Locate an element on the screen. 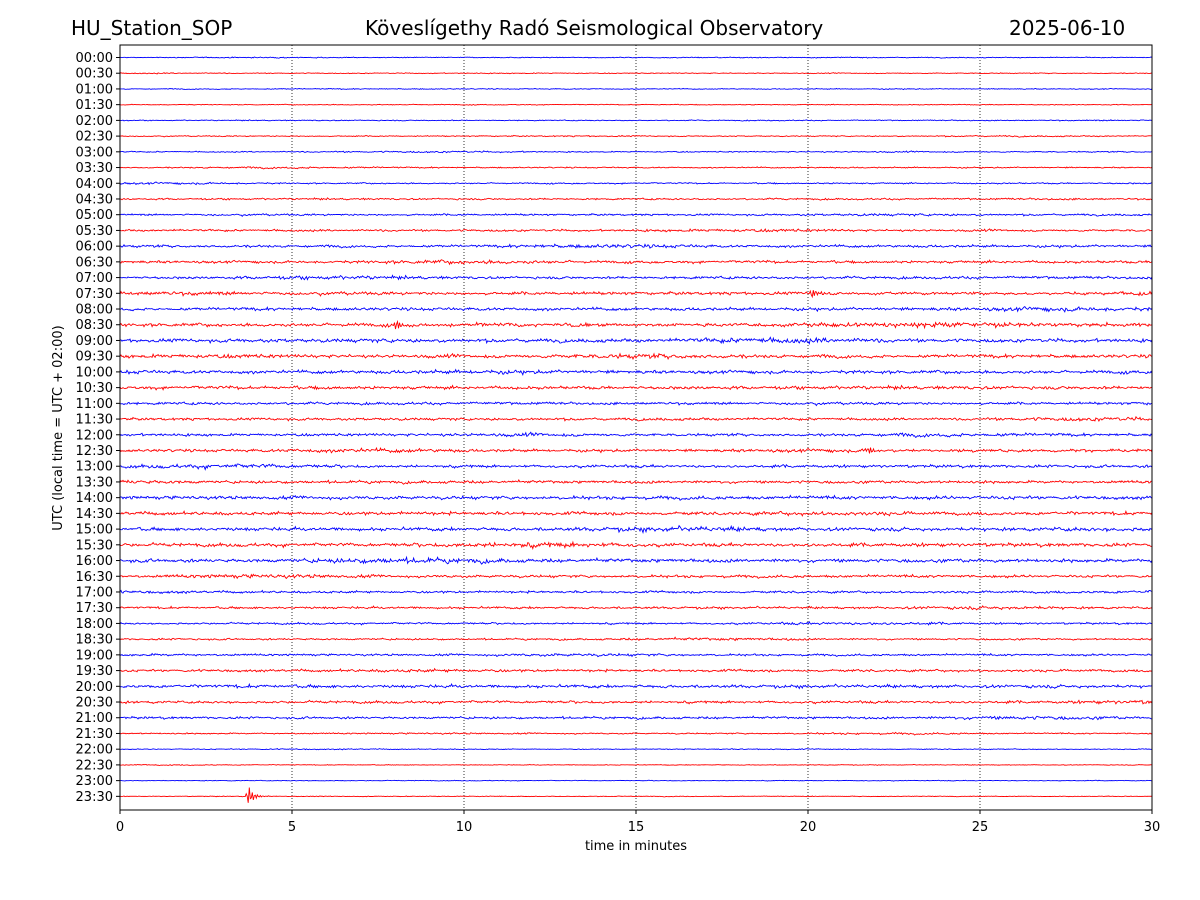 This screenshot has width=1200, height=900. x-tick-label: 15 is located at coordinates (636, 827).